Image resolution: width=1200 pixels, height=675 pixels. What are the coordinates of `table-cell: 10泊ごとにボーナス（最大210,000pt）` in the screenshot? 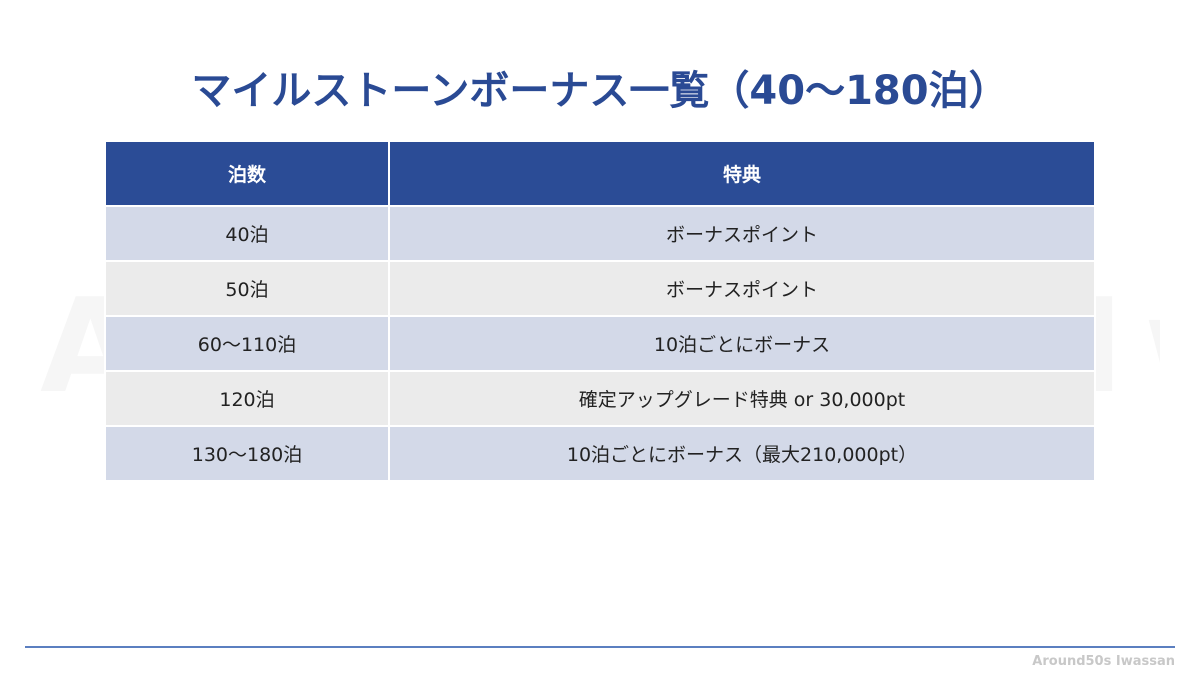 It's located at (742, 453).